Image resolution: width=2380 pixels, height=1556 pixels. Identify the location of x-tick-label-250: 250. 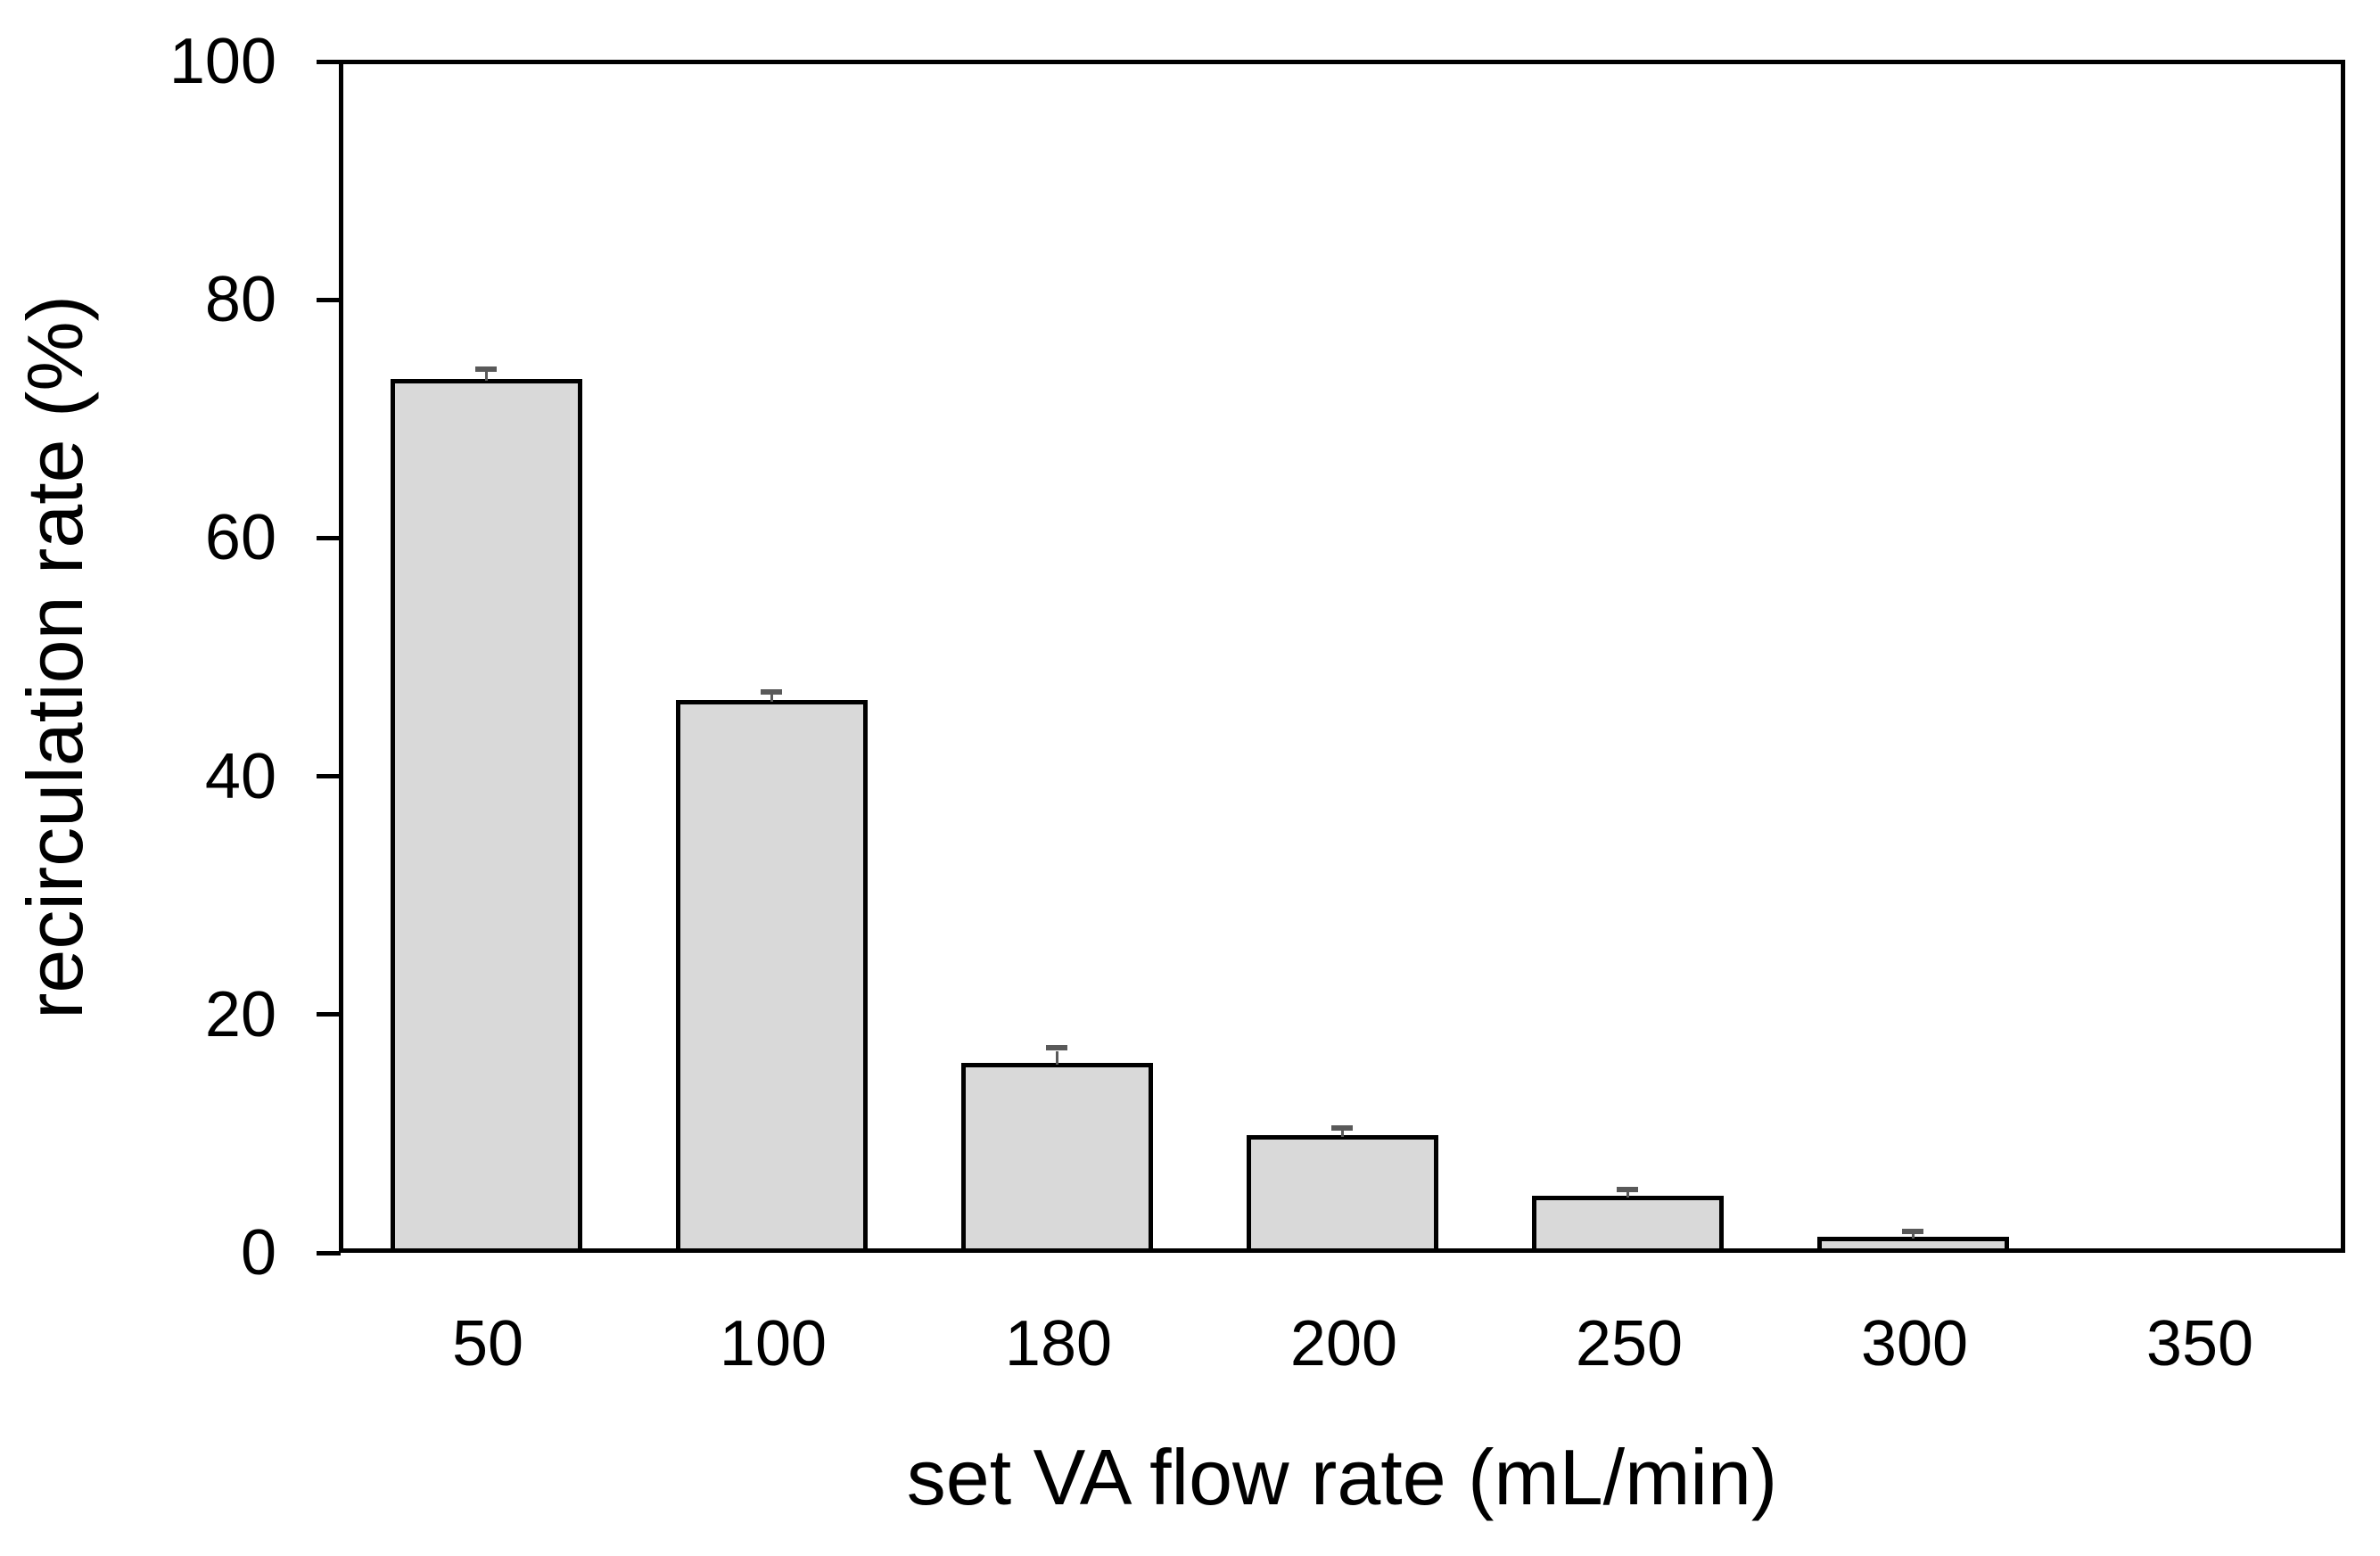
(1630, 1343).